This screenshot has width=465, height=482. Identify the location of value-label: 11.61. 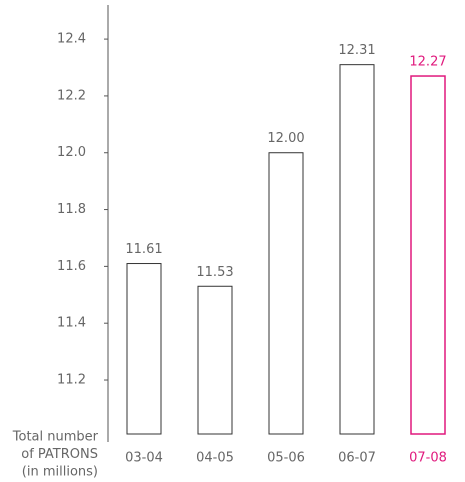
(143, 249).